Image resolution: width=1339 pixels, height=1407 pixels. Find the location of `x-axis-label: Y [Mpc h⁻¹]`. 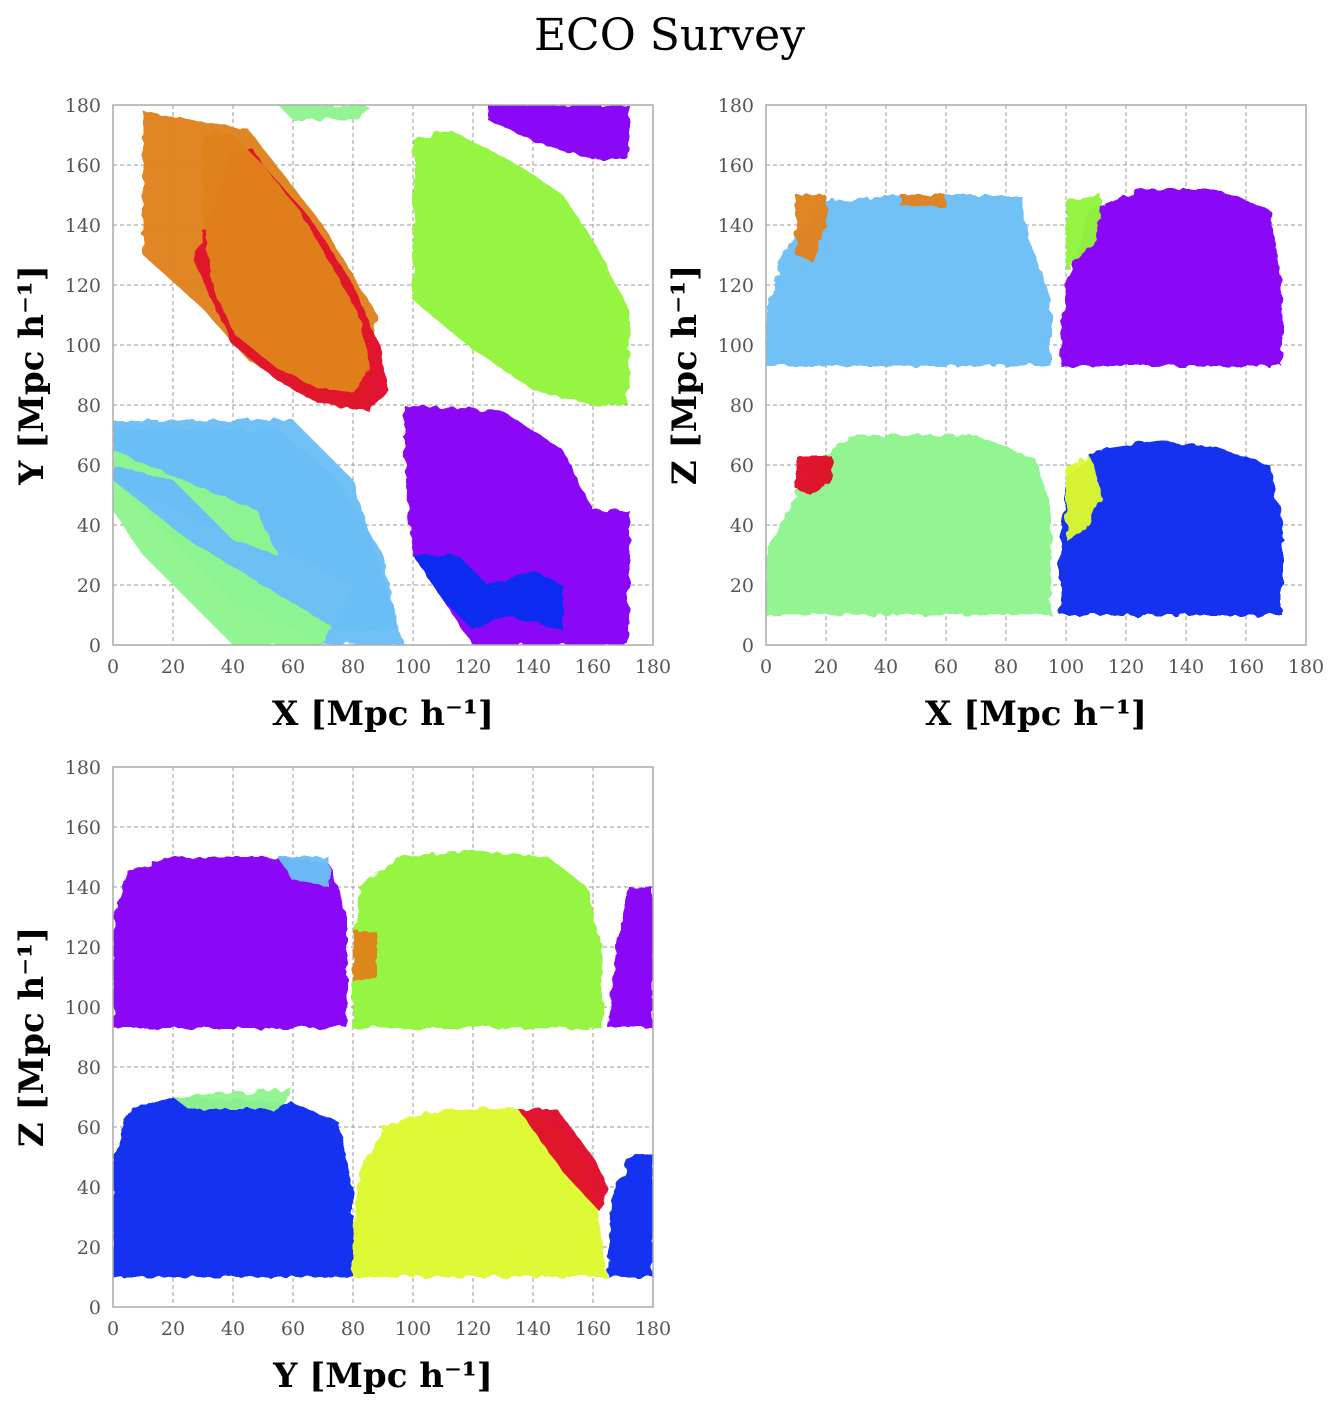

x-axis-label: Y [Mpc h⁻¹] is located at coordinates (382, 1376).